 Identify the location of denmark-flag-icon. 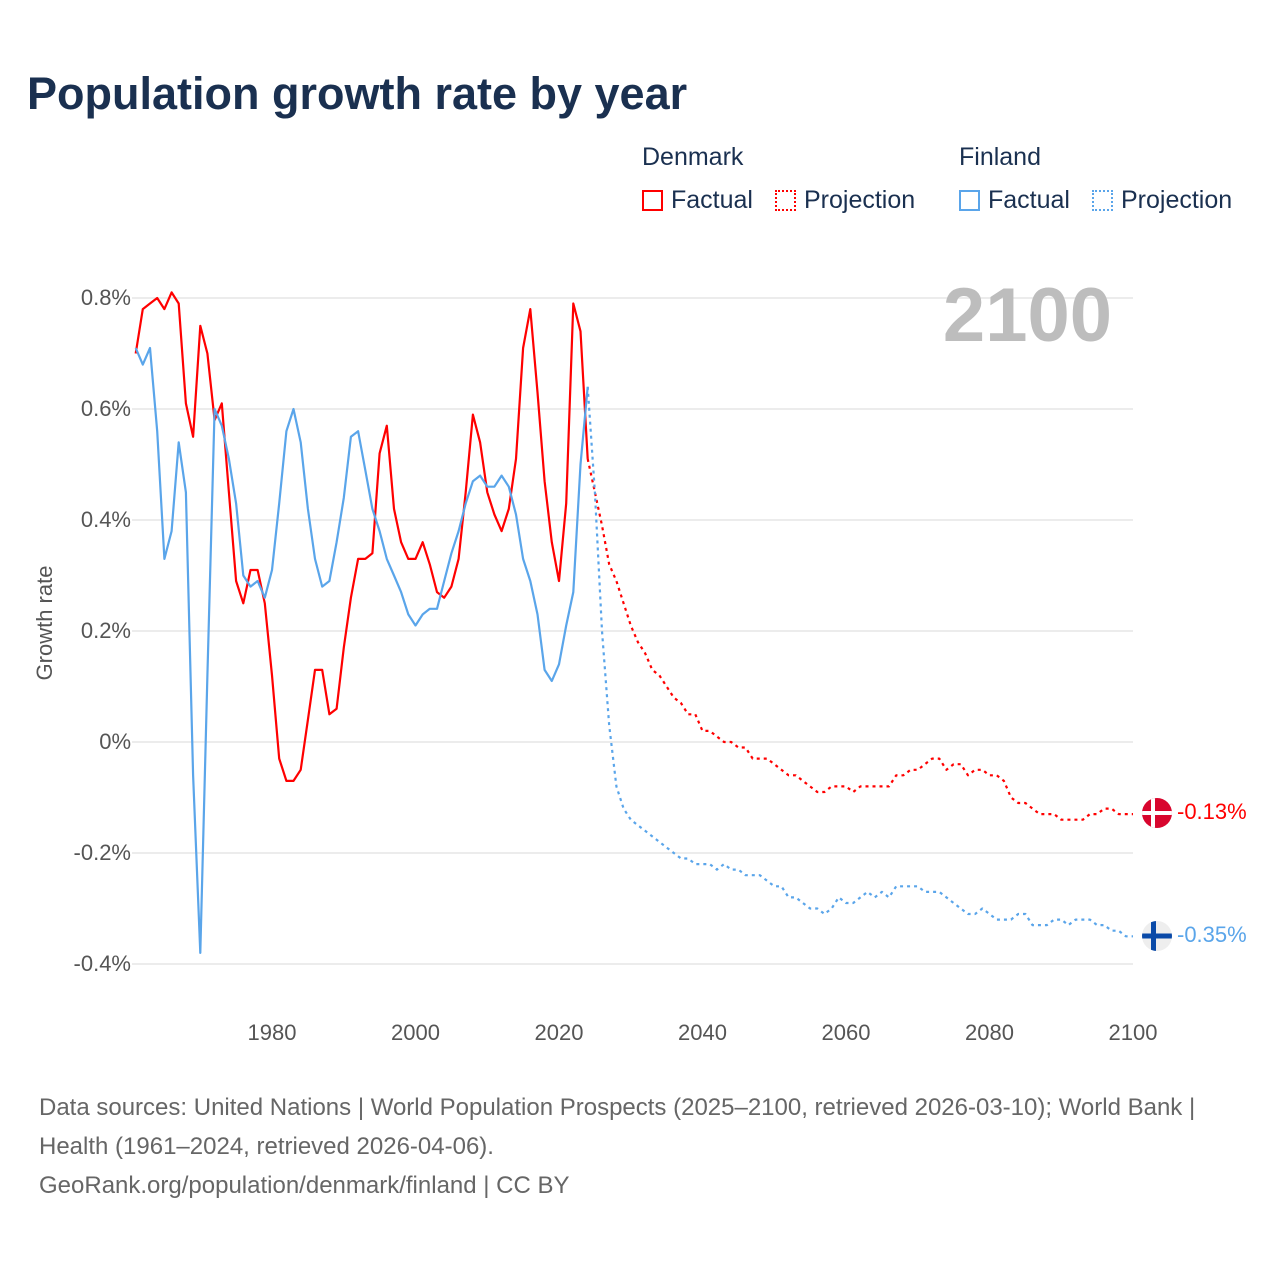
(1157, 813).